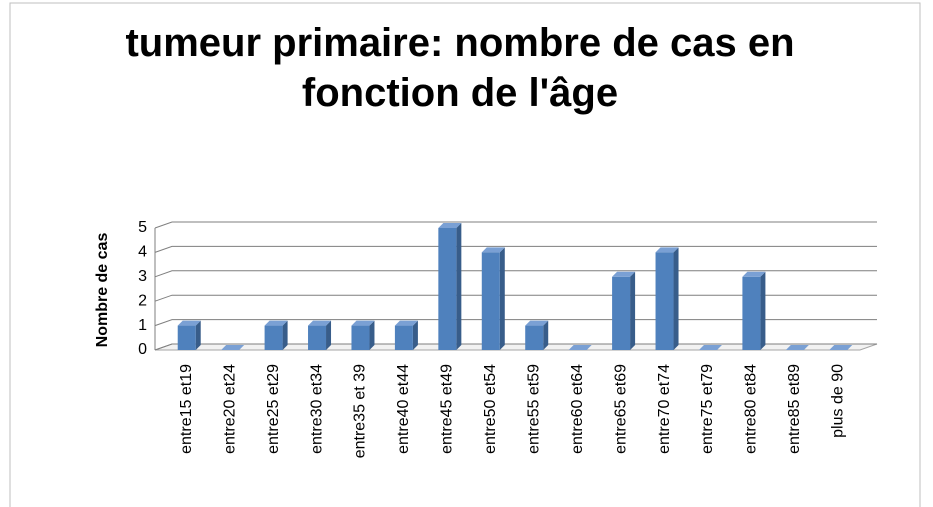  What do you see at coordinates (186, 409) in the screenshot?
I see `x-tick-label: entre15 et19` at bounding box center [186, 409].